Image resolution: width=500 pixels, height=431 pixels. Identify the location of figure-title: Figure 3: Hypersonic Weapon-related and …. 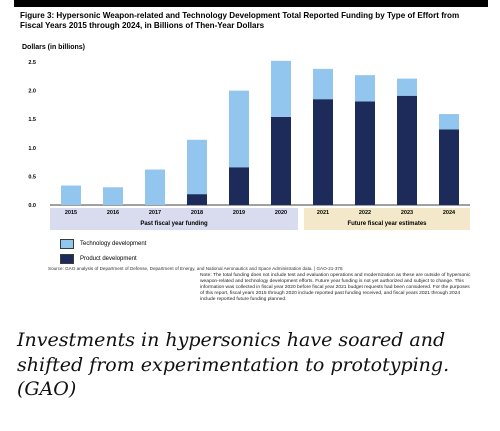
(240, 20).